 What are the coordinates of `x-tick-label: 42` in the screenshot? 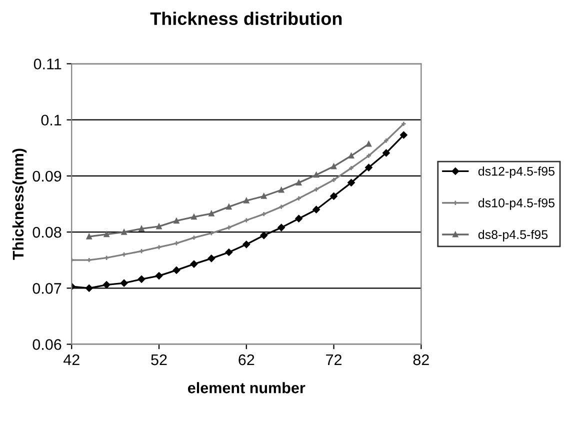 It's located at (71, 360).